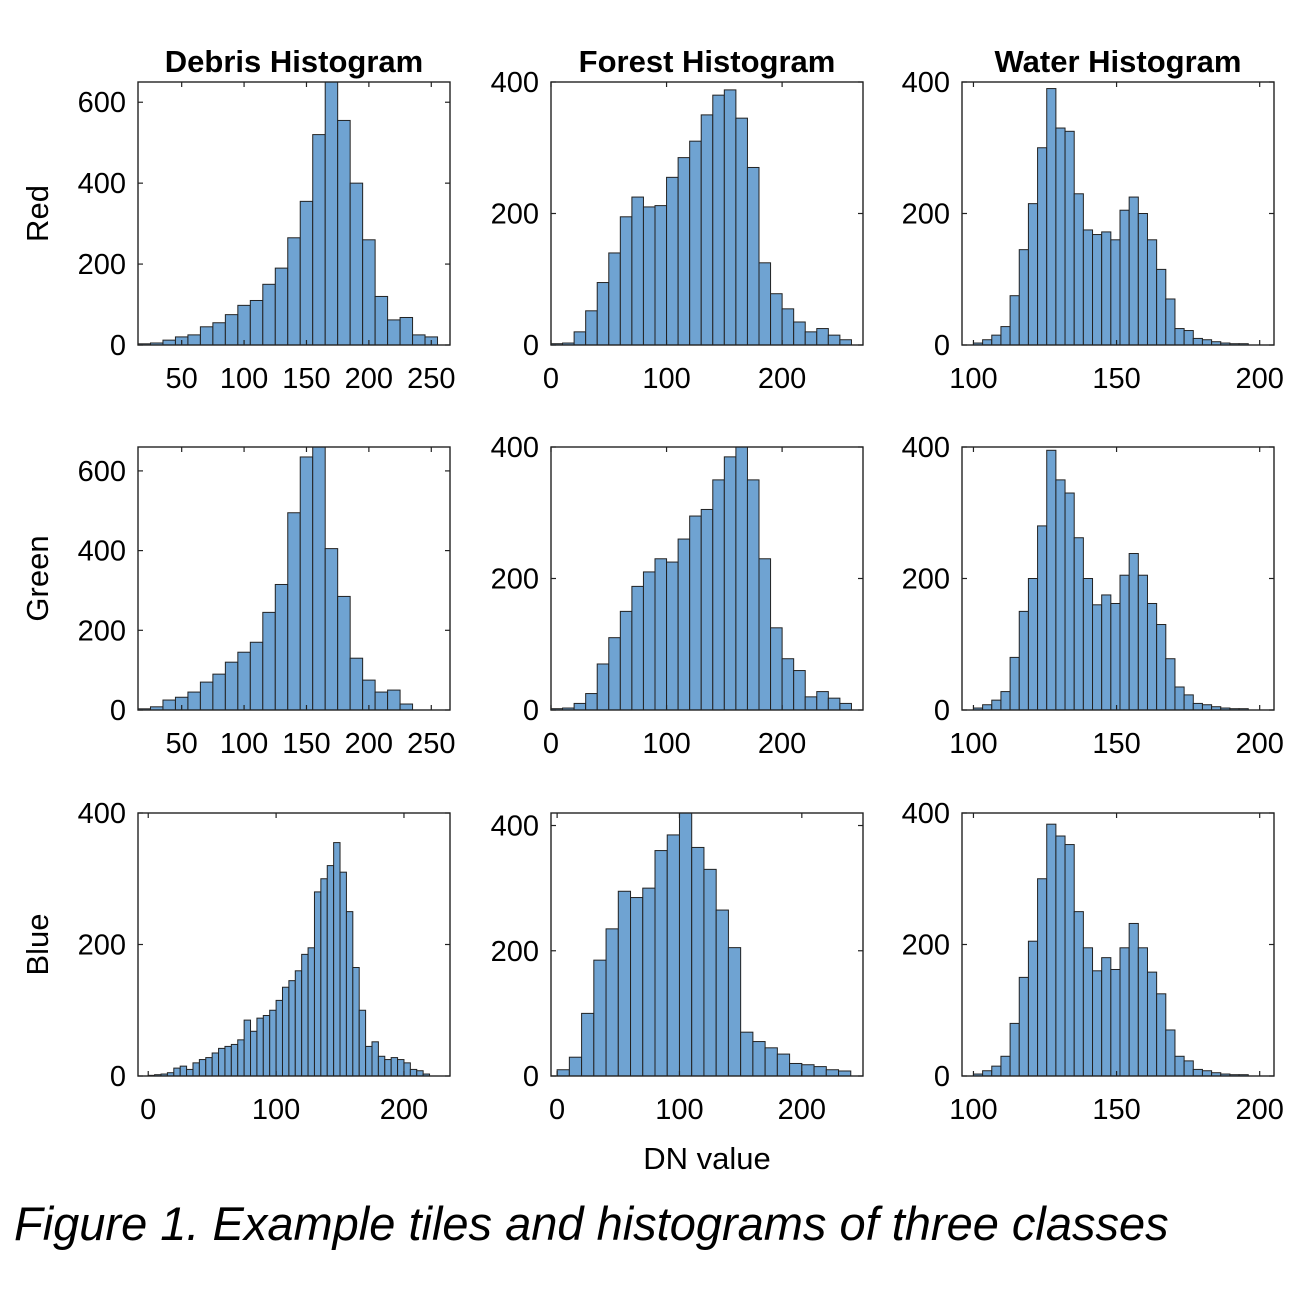 Image resolution: width=1298 pixels, height=1290 pixels. I want to click on row-label: Red, so click(37, 213).